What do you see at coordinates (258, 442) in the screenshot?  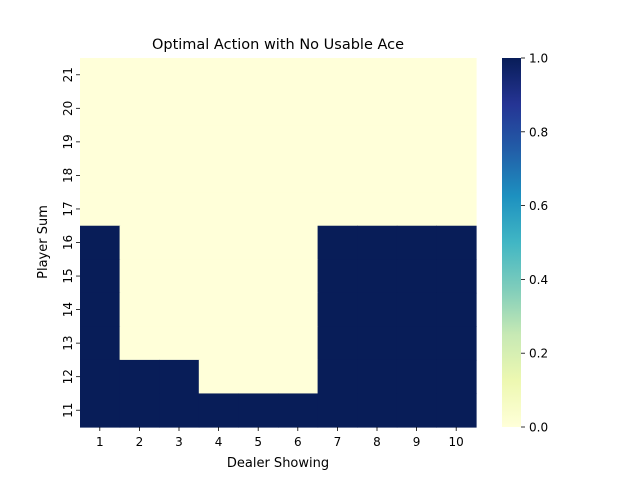 I see `x-tick-label: 5` at bounding box center [258, 442].